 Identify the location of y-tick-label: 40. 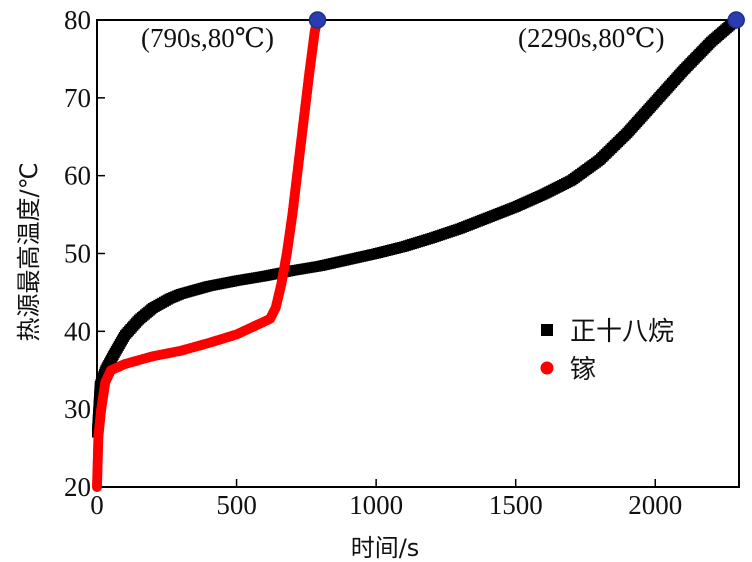
(77, 331).